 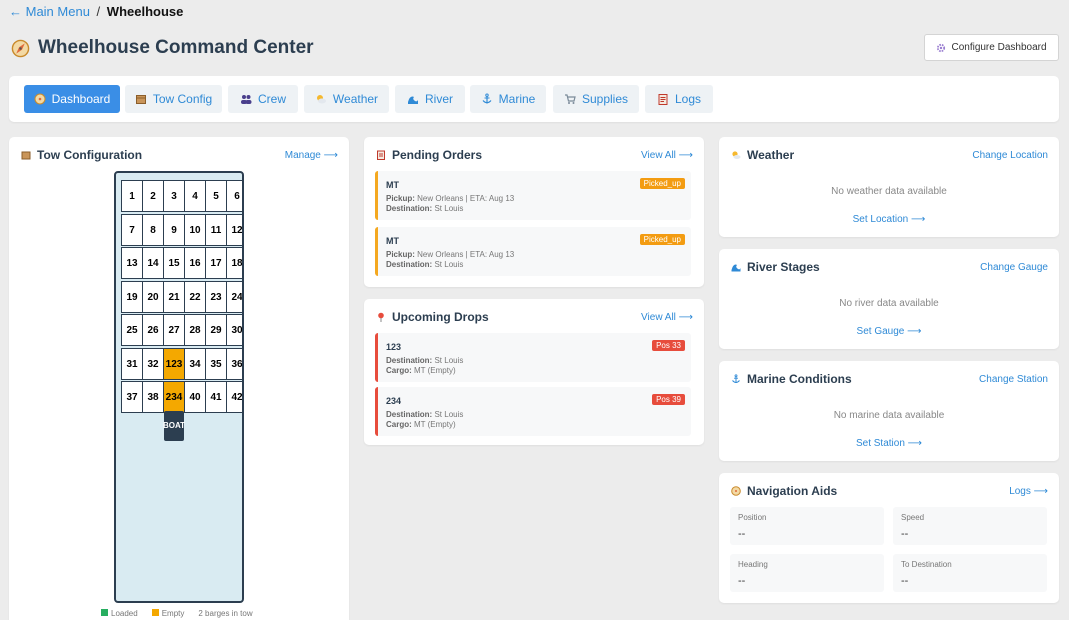 What do you see at coordinates (132, 263) in the screenshot?
I see `barge-slot: 13` at bounding box center [132, 263].